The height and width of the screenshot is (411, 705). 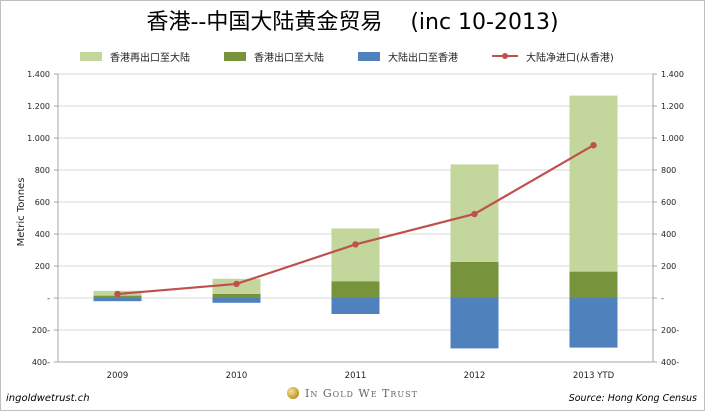 I want to click on y-tick-label-left-8: 1.200, so click(x=38, y=106).